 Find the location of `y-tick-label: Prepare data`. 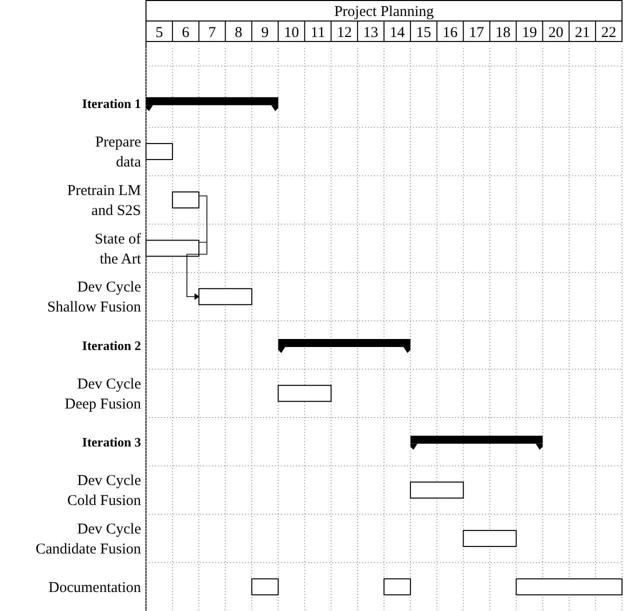

y-tick-label: Prepare data is located at coordinates (118, 152).